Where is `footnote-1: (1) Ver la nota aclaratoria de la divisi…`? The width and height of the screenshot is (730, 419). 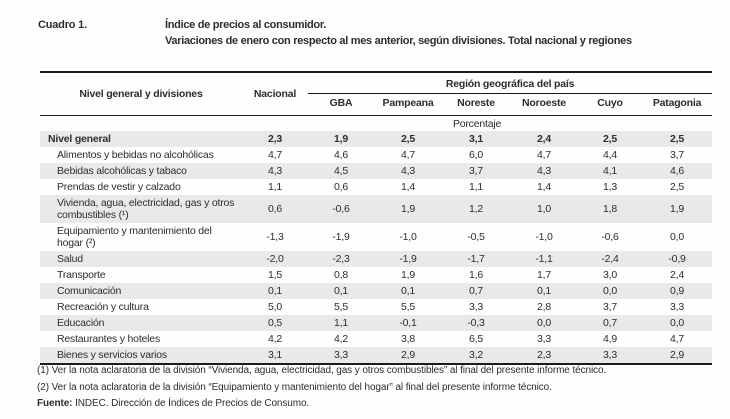 footnote-1: (1) Ver la nota aclaratoria de la divisi… is located at coordinates (322, 370).